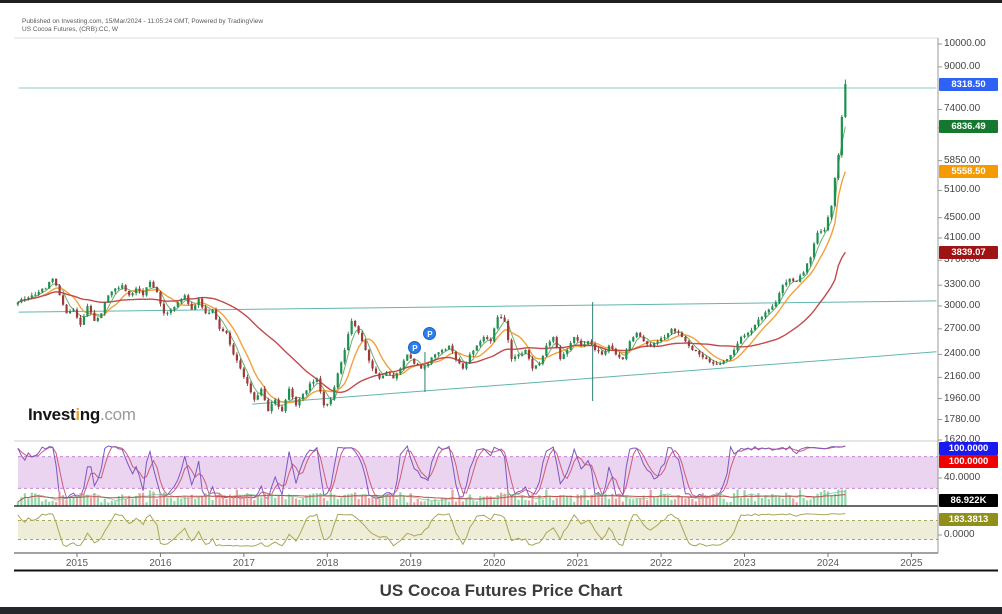  What do you see at coordinates (962, 217) in the screenshot?
I see `price-tick-label: 4500.00` at bounding box center [962, 217].